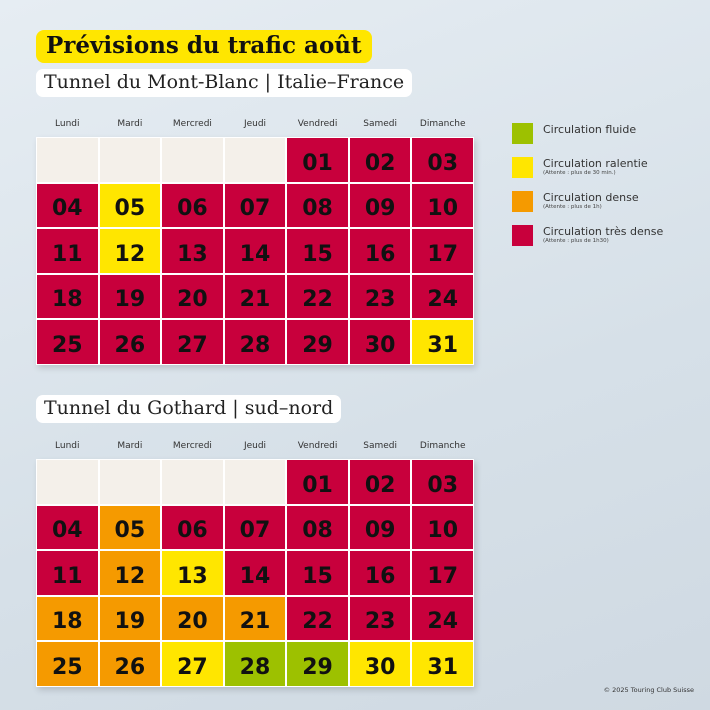 The width and height of the screenshot is (710, 710). What do you see at coordinates (67, 251) in the screenshot?
I see `day-cell: 11` at bounding box center [67, 251].